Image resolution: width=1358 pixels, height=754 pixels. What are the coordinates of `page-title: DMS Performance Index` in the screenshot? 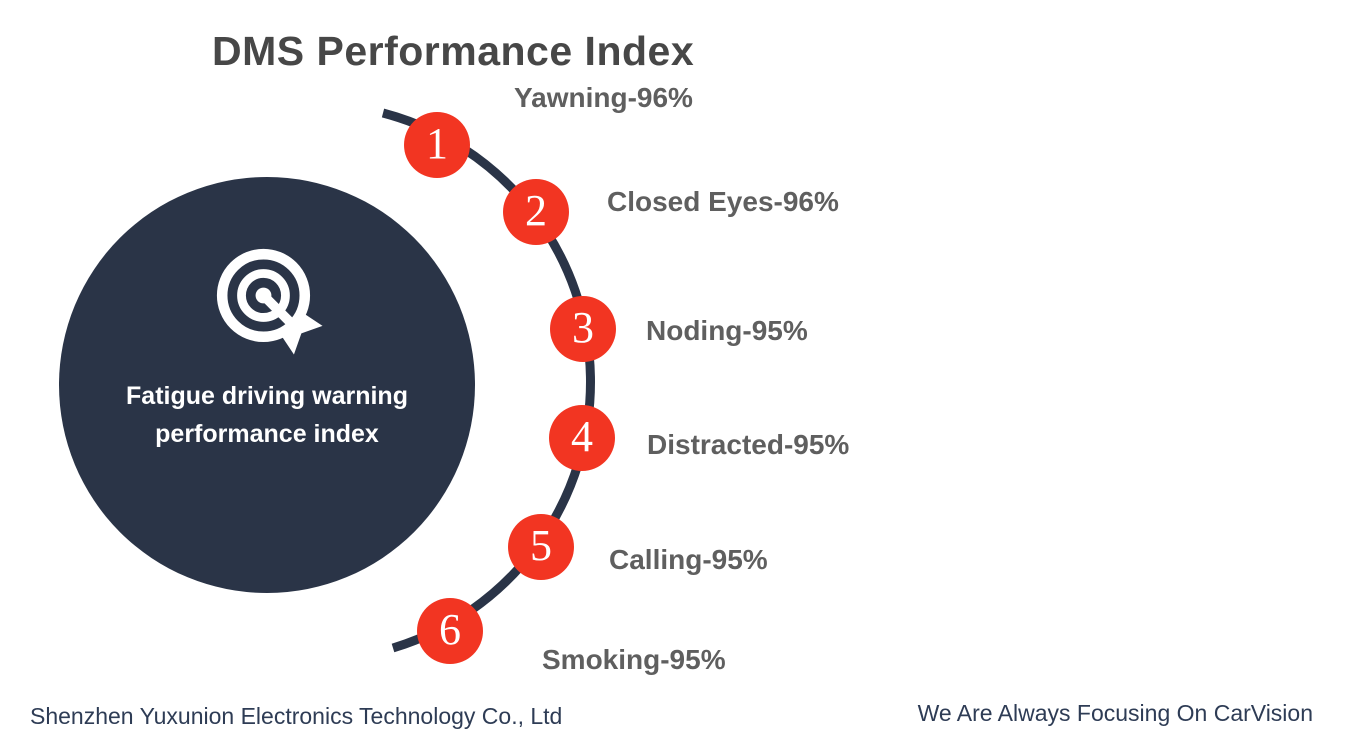 It's located at (453, 51).